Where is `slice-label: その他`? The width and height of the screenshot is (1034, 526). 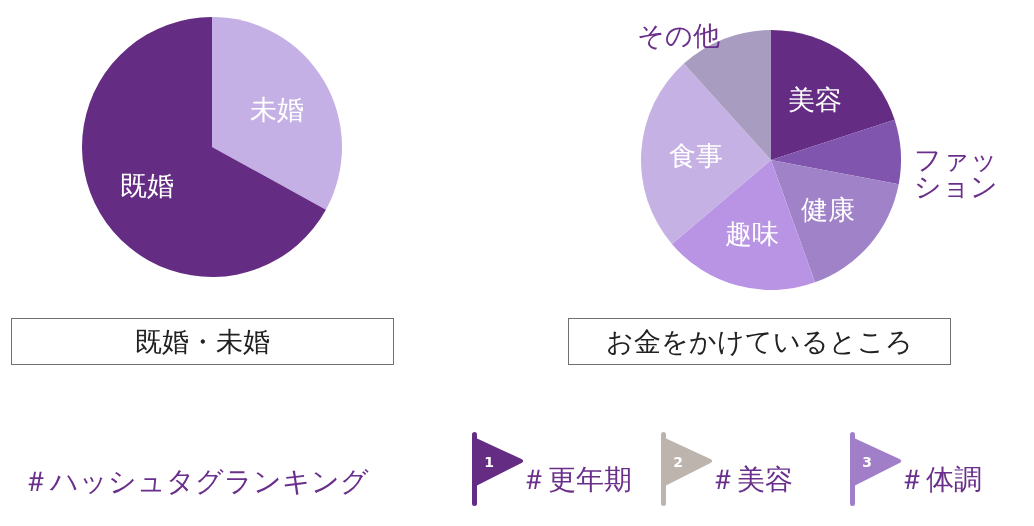 slice-label: その他 is located at coordinates (678, 35).